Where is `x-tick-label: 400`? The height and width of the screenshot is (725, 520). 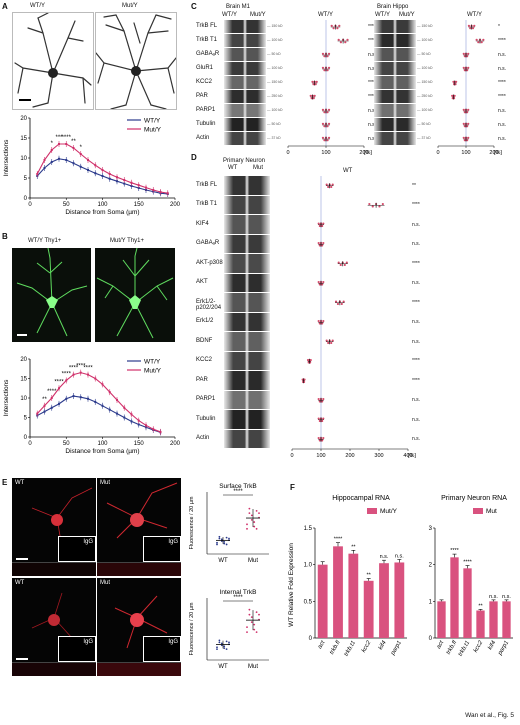
x-tick-label: 400 is located at coordinates (407, 456).